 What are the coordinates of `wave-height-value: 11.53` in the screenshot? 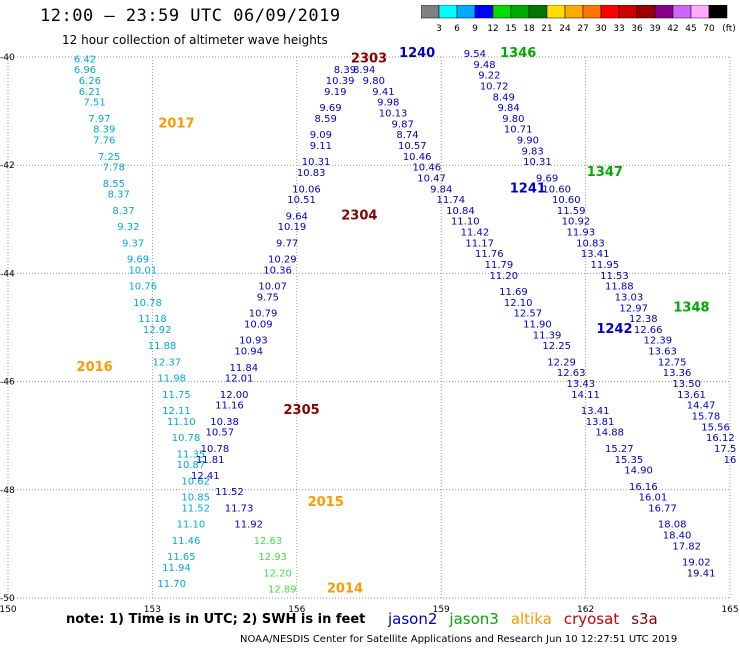 It's located at (614, 276).